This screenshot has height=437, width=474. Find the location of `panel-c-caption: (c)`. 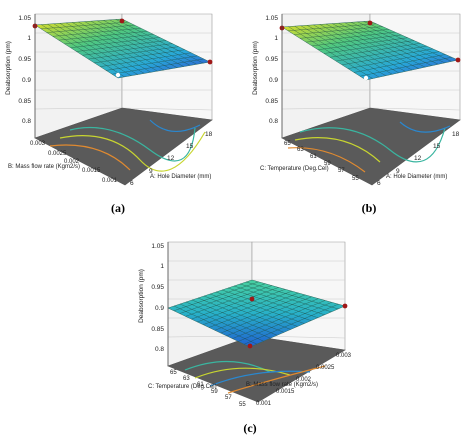

panel-c-caption: (c) is located at coordinates (249, 428).